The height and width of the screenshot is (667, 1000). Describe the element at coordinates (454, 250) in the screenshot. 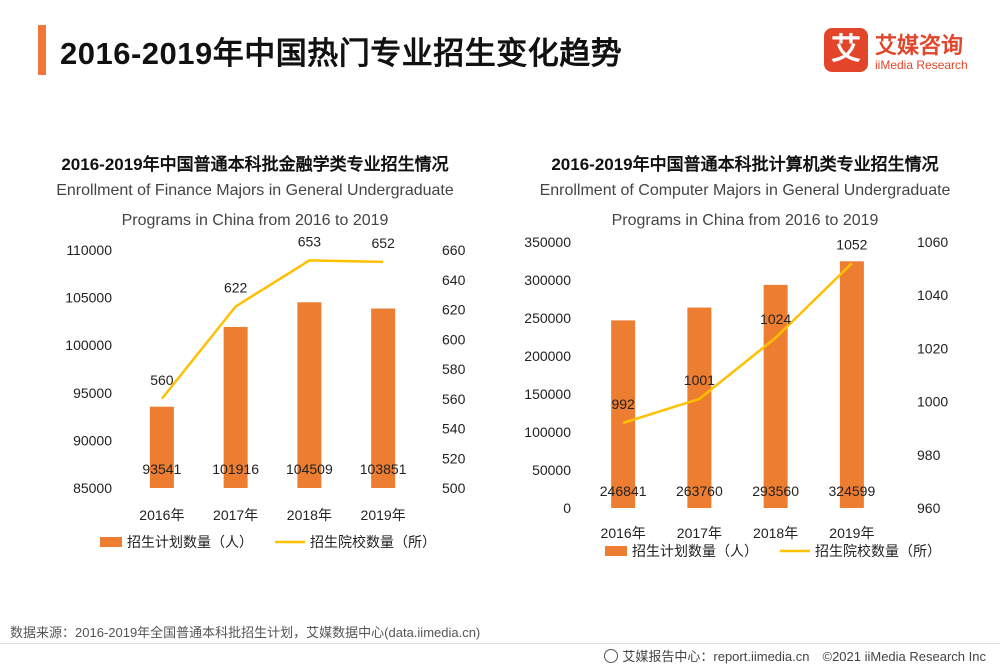

I see `y-right-tick-label: 660` at that location.